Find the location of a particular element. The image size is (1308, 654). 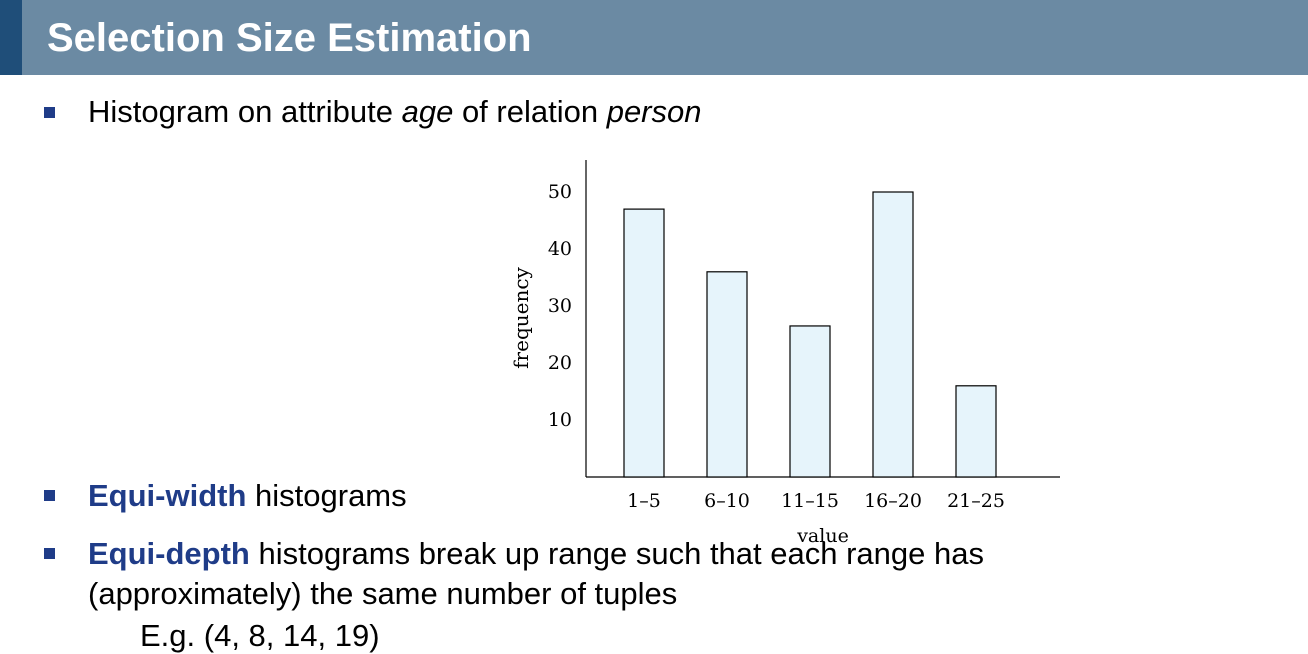

bullet-equi-width: Equi-width histograms is located at coordinates (247, 495).